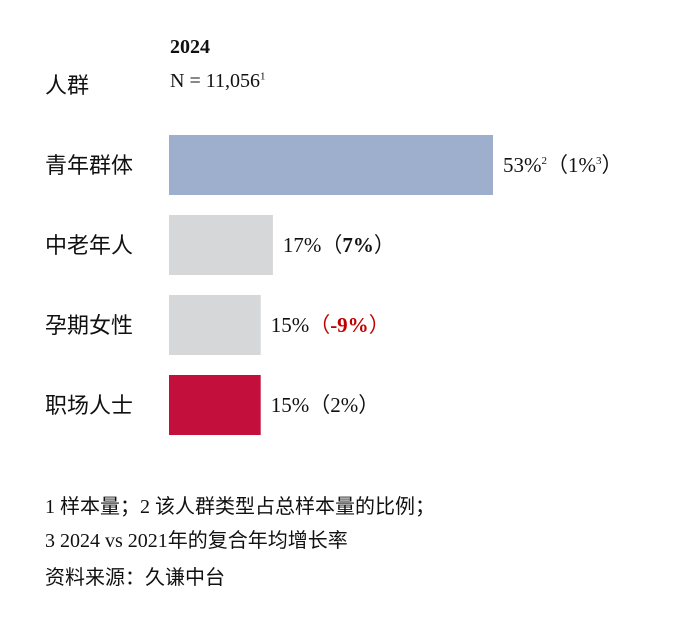 The height and width of the screenshot is (620, 680). I want to click on footnote-2: 3 2024 vs 2021年的复合年均增长率, so click(196, 541).